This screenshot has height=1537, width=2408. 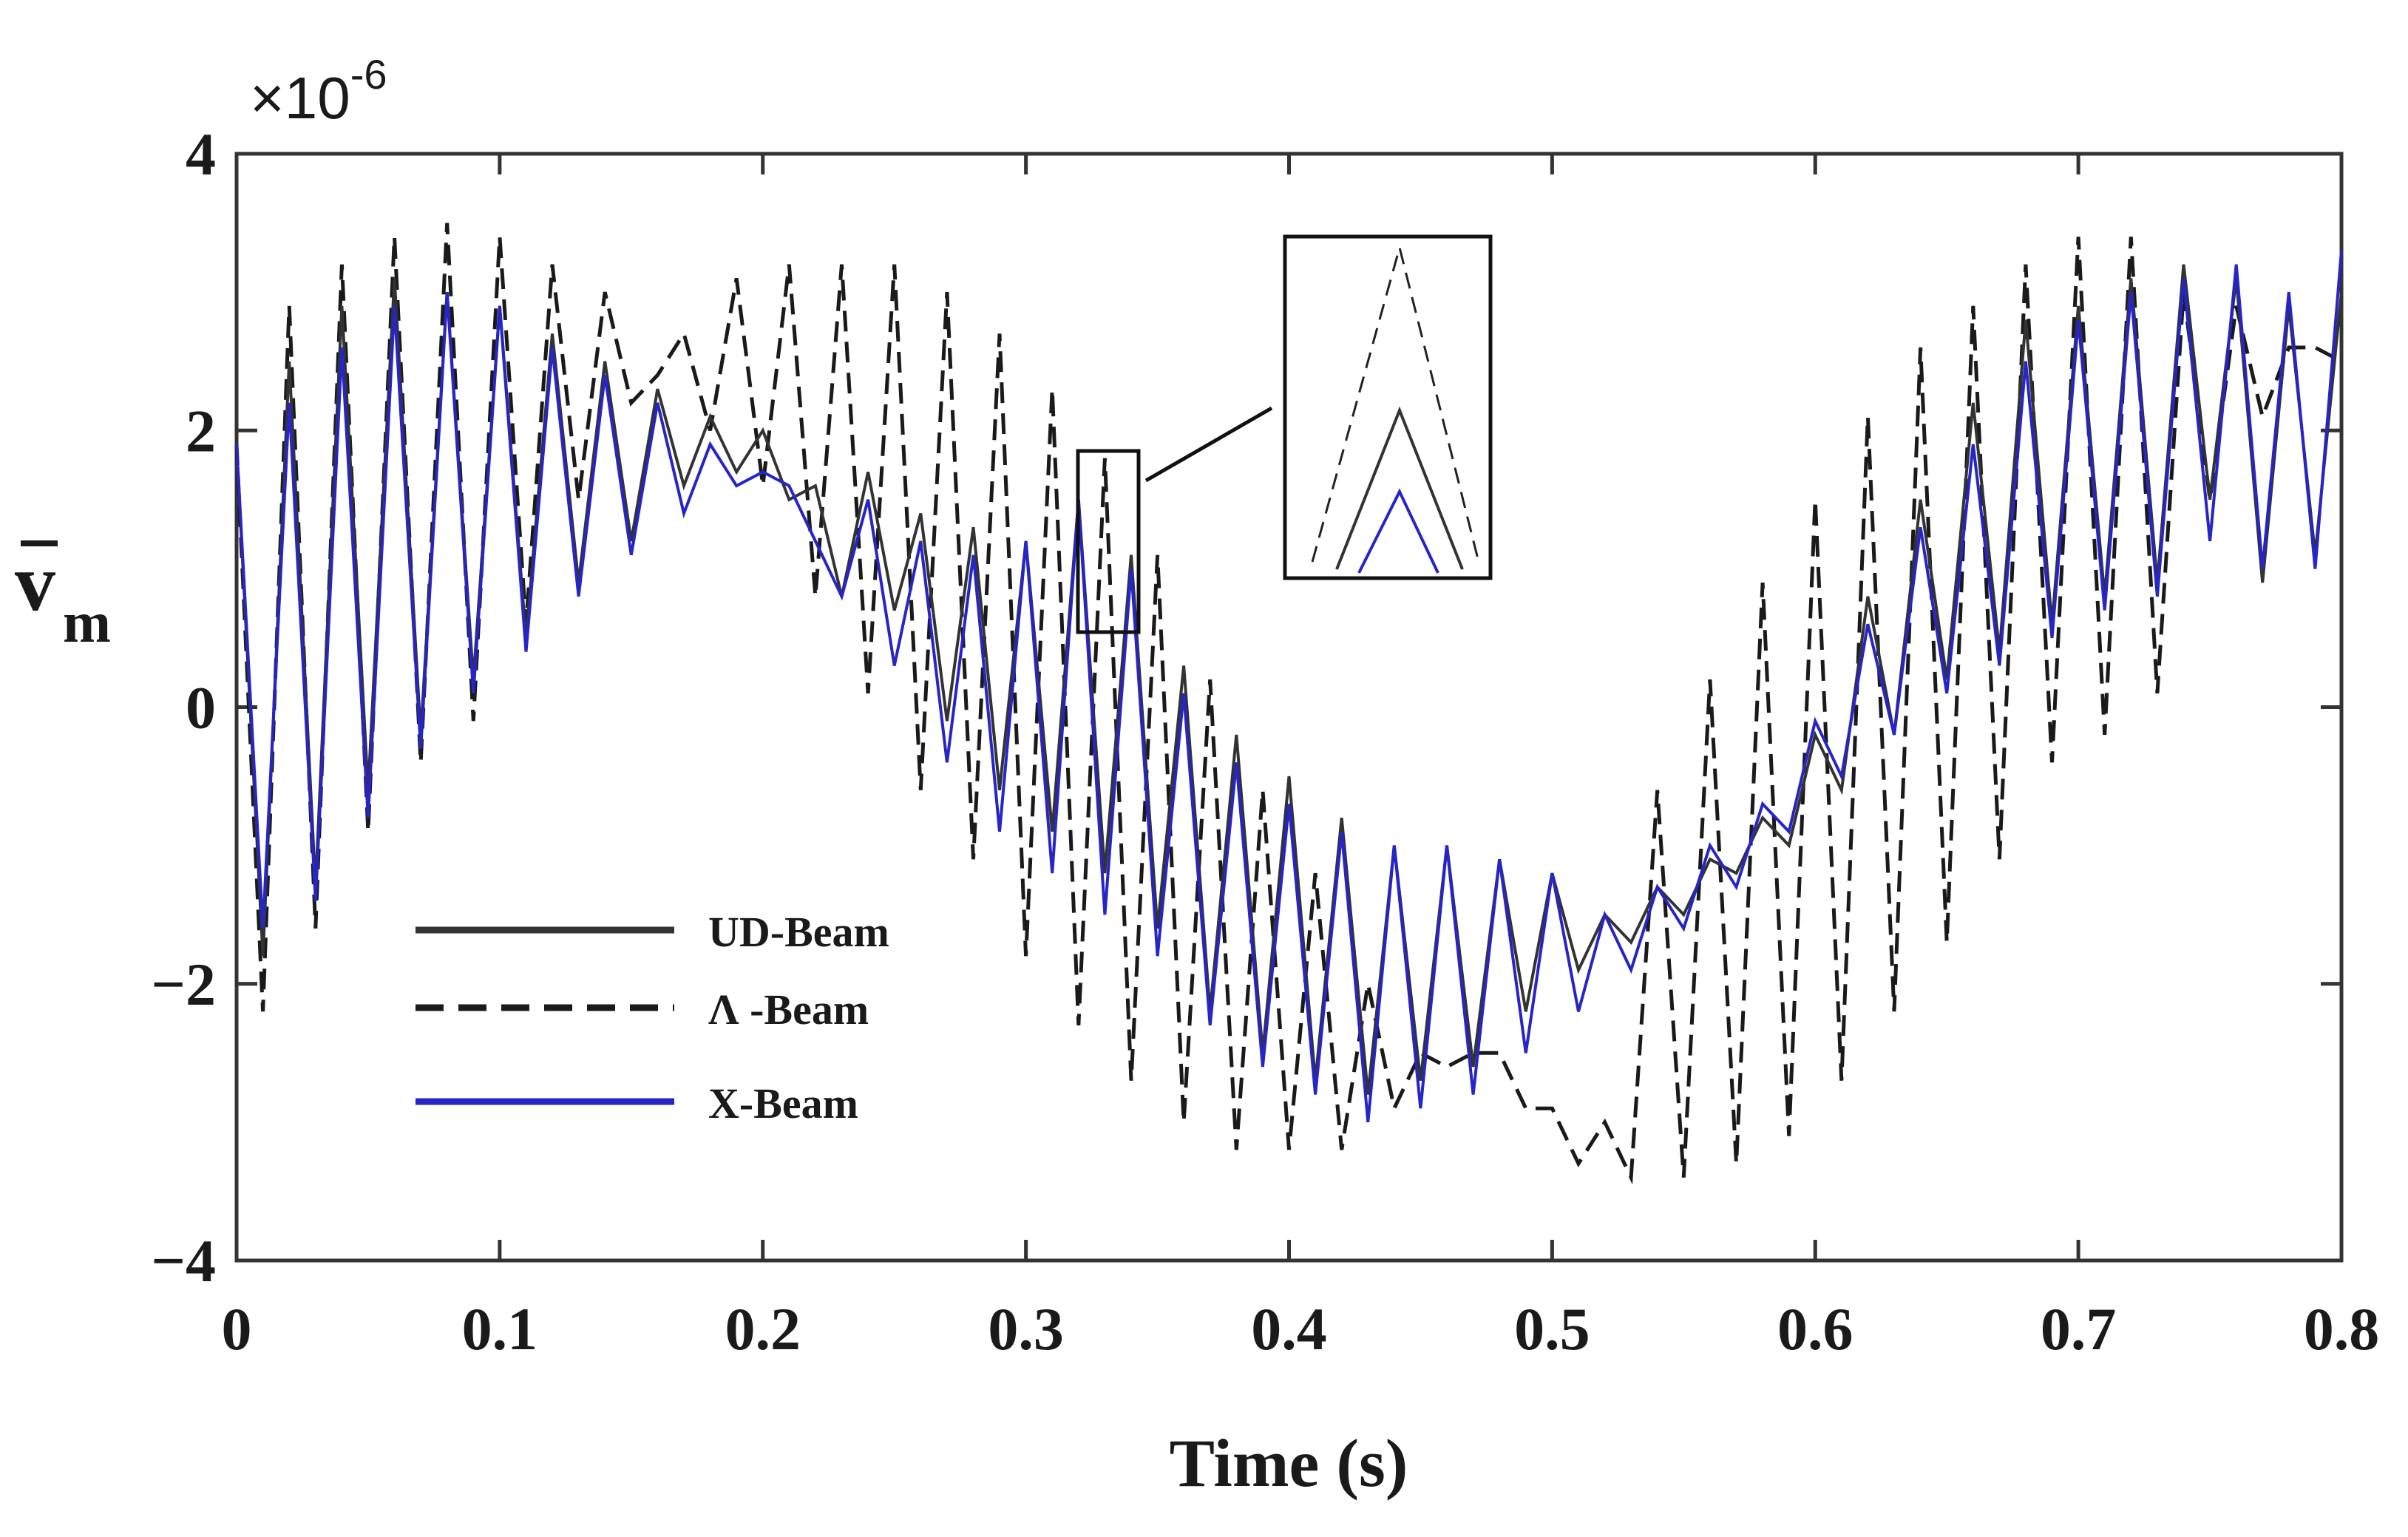 What do you see at coordinates (237, 1329) in the screenshot?
I see `x-tick-label: 0` at bounding box center [237, 1329].